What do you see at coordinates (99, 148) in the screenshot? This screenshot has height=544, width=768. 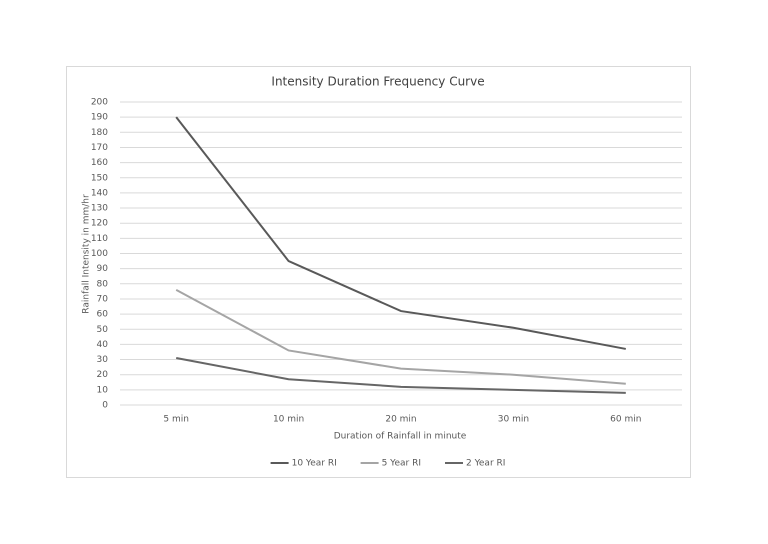 I see `y-tick-label: 170` at bounding box center [99, 148].